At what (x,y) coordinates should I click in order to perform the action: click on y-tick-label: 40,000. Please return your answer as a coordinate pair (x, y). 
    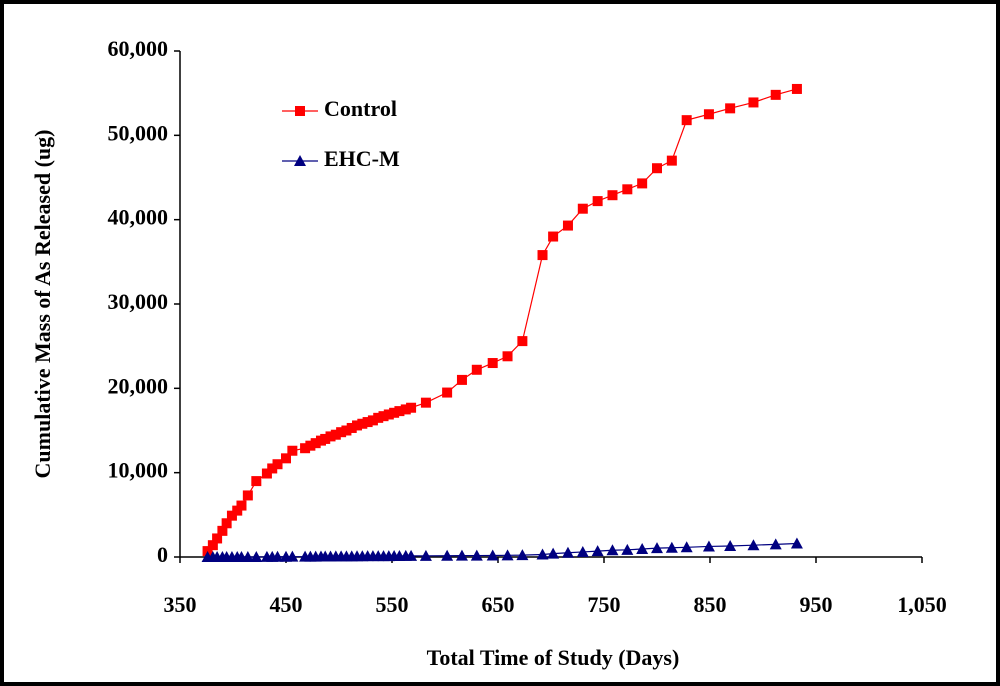
    Looking at the image, I should click on (138, 217).